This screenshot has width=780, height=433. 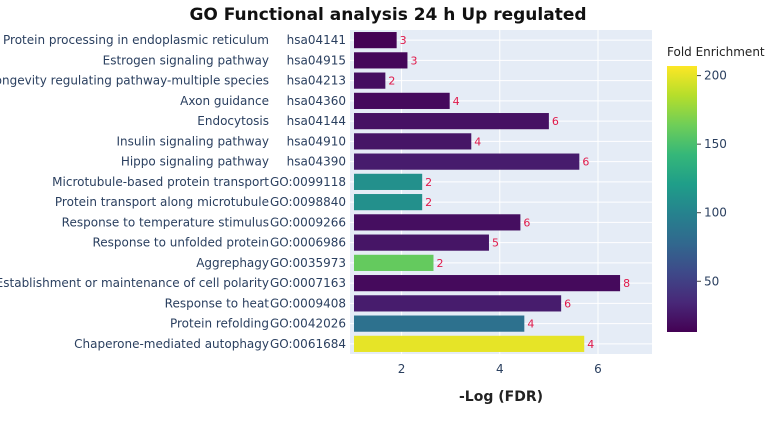 What do you see at coordinates (308, 324) in the screenshot?
I see `category-id-label: GO:0042026` at bounding box center [308, 324].